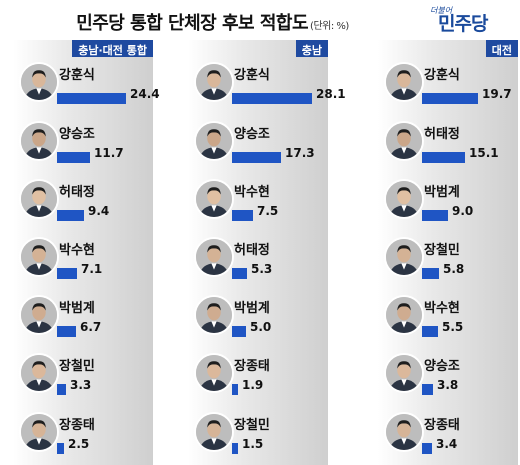 This screenshot has height=465, width=520. Describe the element at coordinates (192, 23) in the screenshot. I see `chart-title-text: 민주당 통합 단체장 후보 적합도` at that location.